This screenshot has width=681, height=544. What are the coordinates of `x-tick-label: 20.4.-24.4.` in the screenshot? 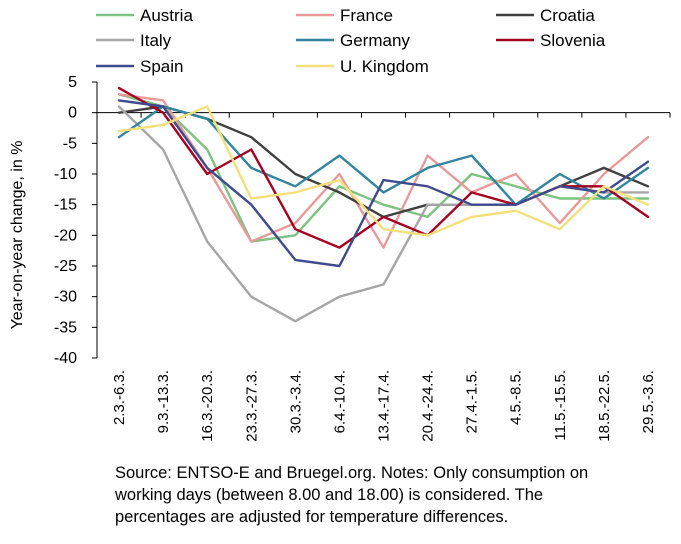 It's located at (428, 406).